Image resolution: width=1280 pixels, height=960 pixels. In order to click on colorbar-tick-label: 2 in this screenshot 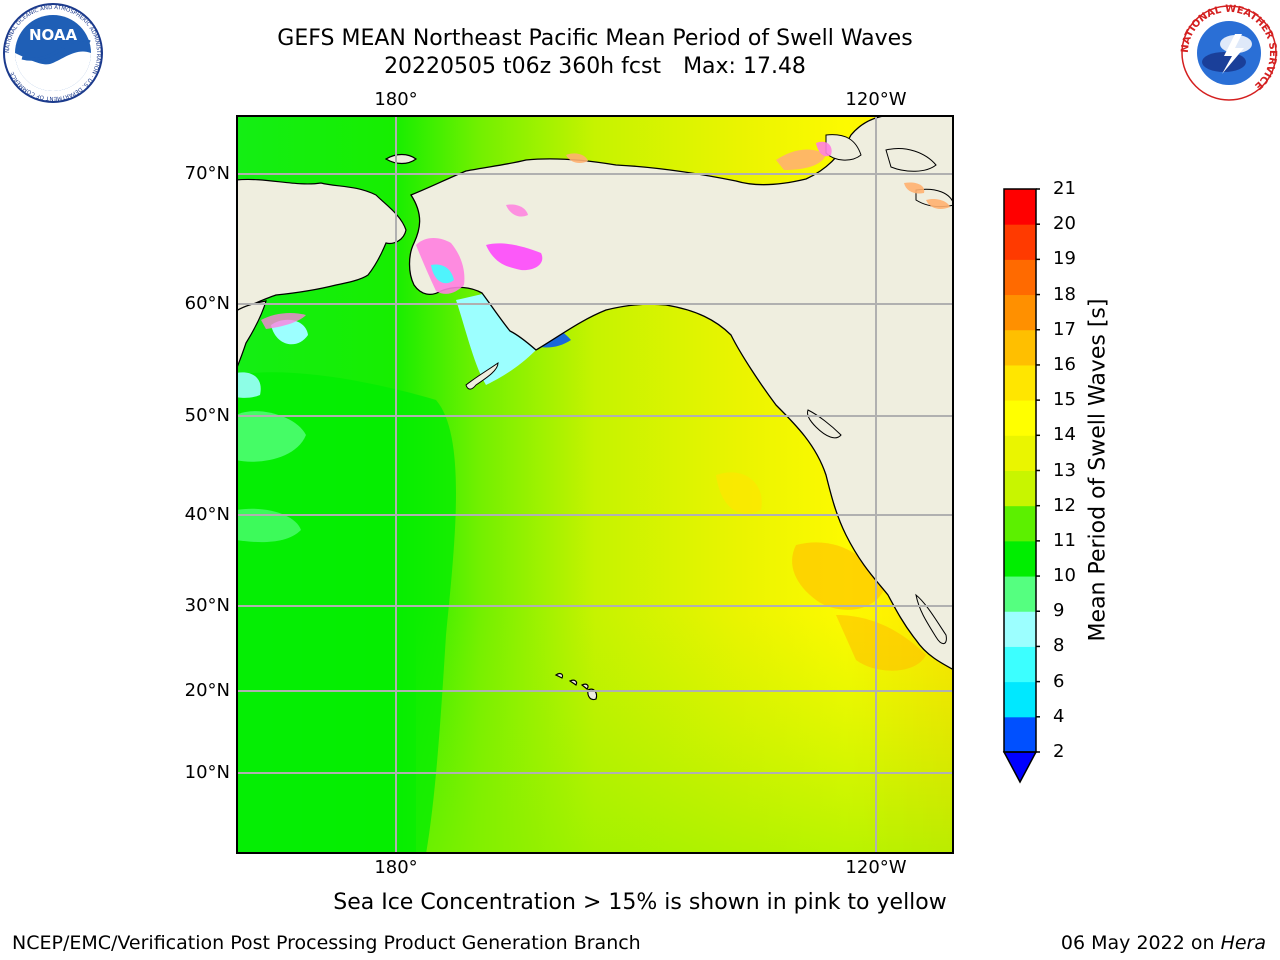, I will do `click(1059, 751)`.